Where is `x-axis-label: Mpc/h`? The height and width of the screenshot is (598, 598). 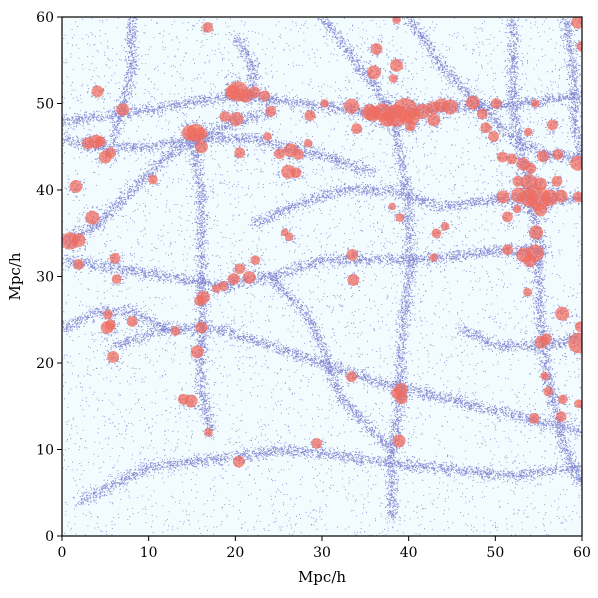 x-axis-label: Mpc/h is located at coordinates (322, 577).